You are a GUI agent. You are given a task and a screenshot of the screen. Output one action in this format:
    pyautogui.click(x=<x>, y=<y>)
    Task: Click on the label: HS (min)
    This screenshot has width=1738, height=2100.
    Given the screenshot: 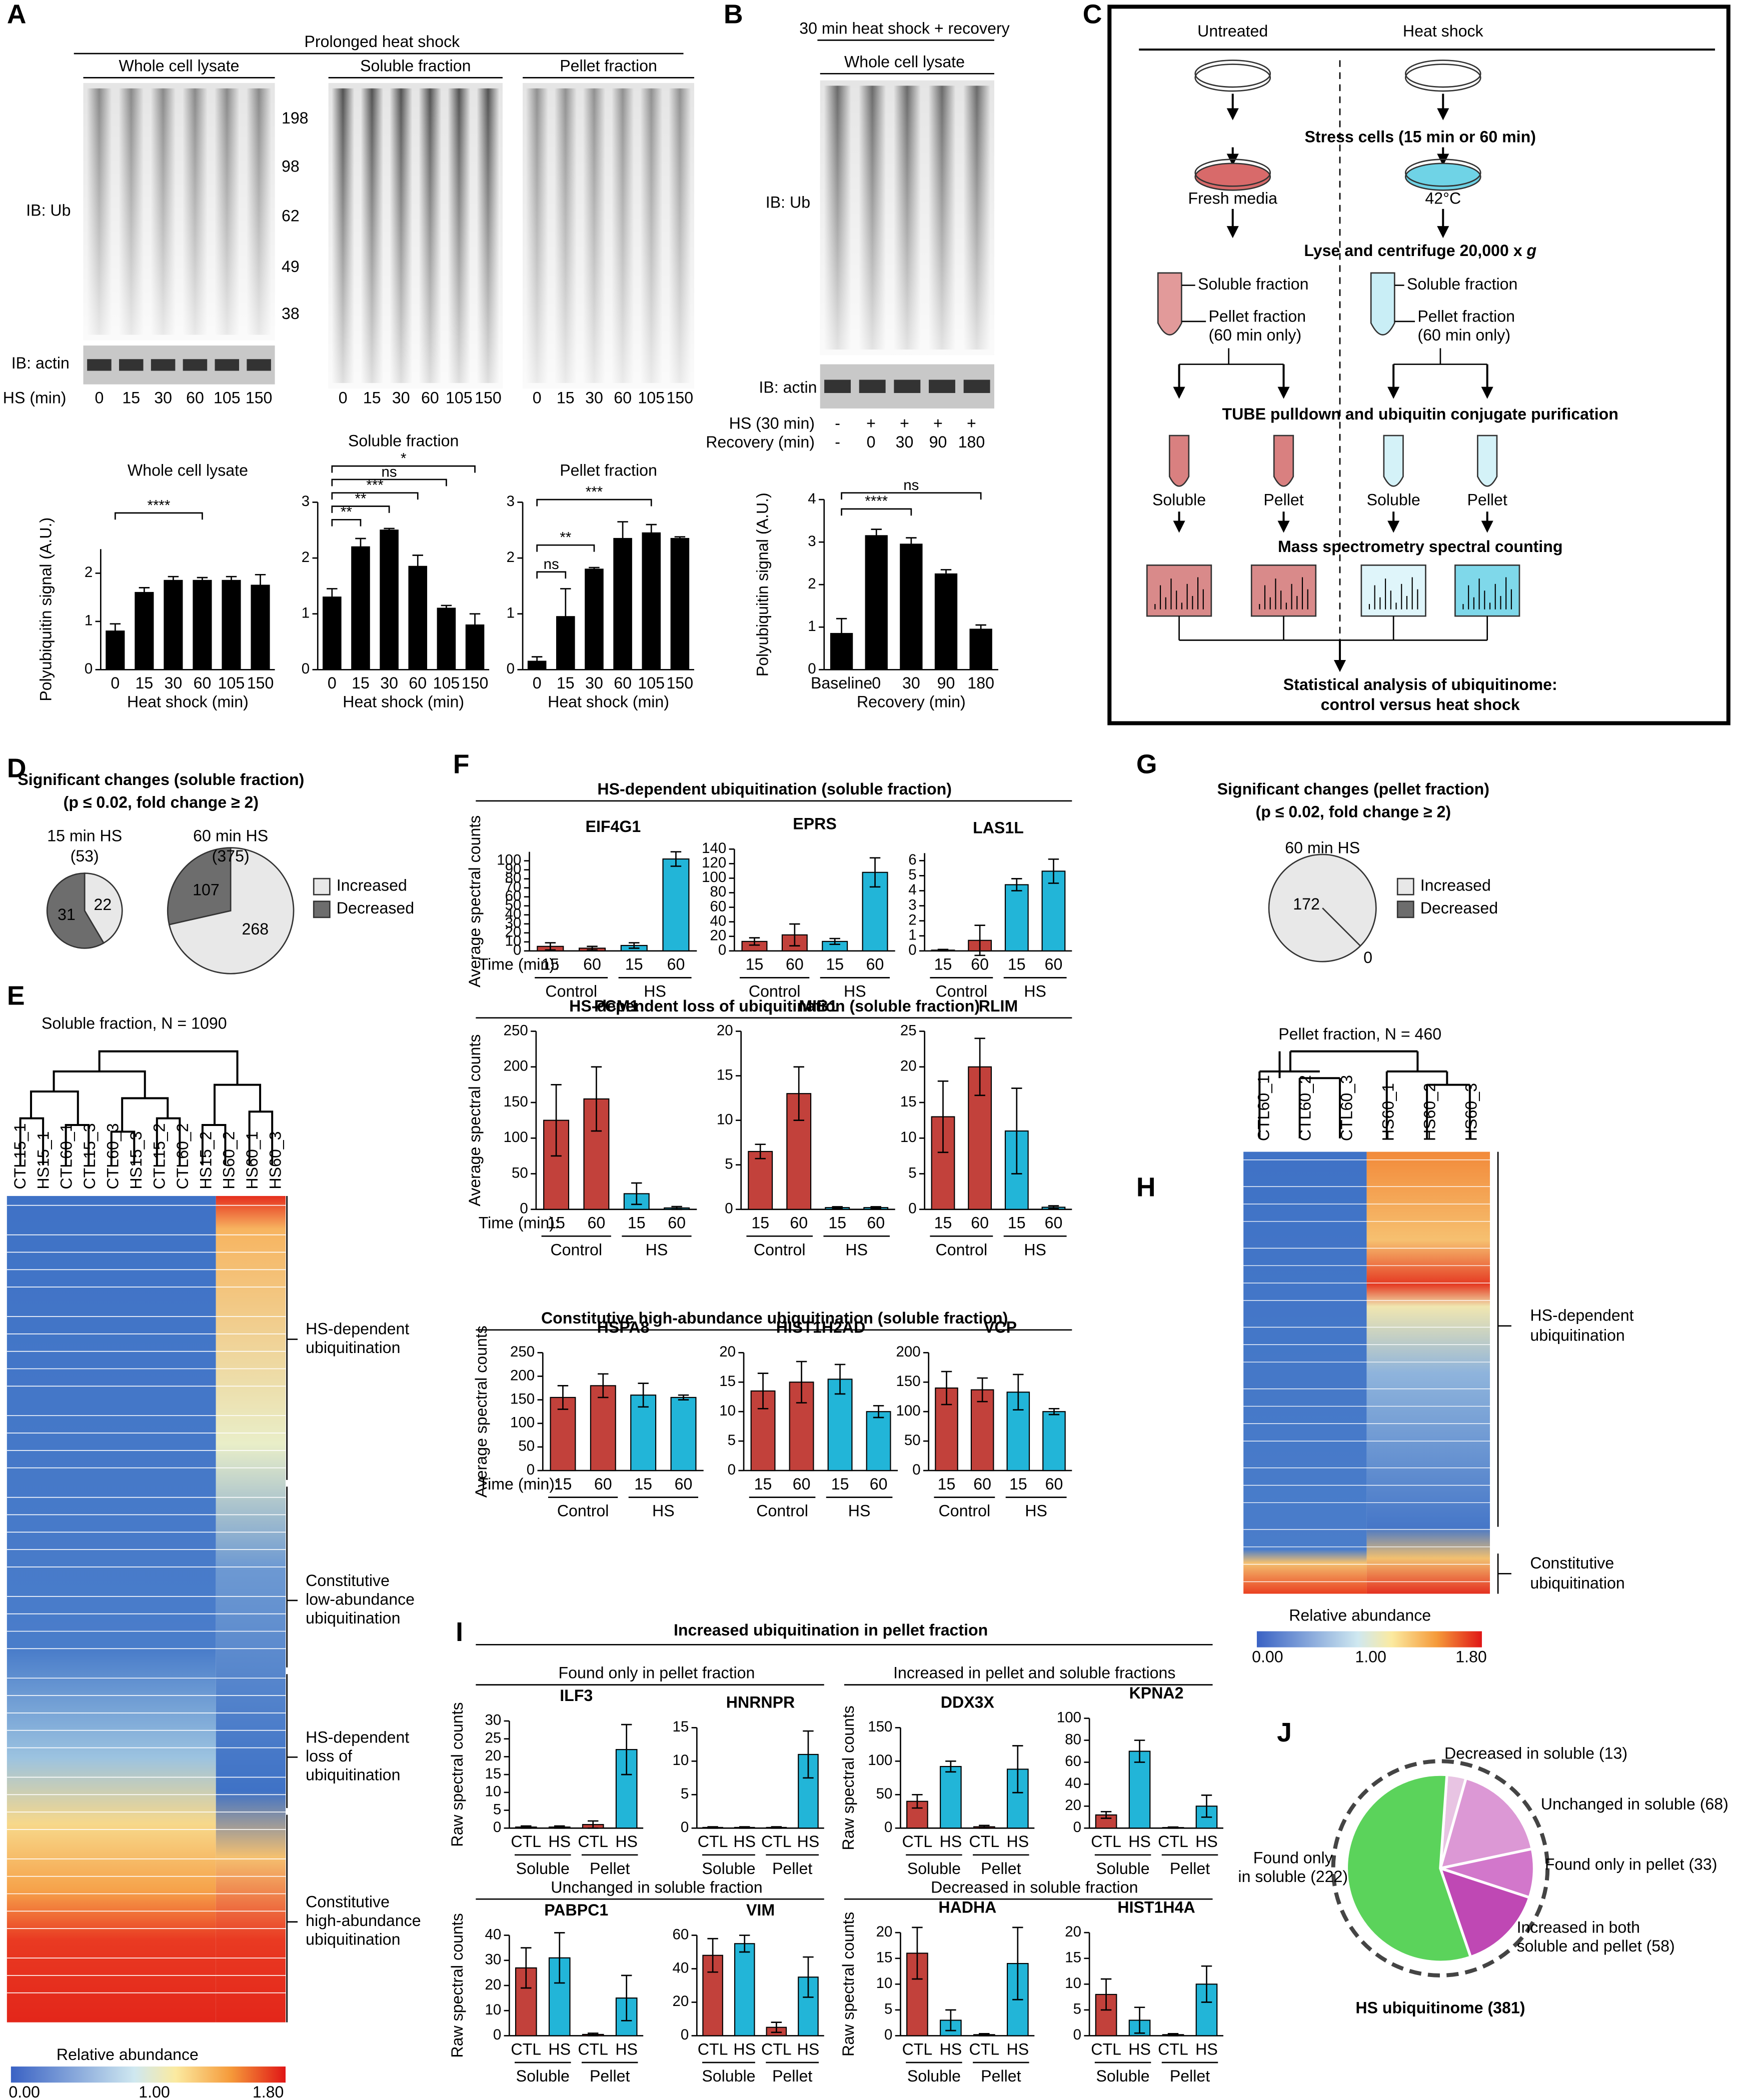 What is the action you would take?
    pyautogui.click(x=35, y=398)
    